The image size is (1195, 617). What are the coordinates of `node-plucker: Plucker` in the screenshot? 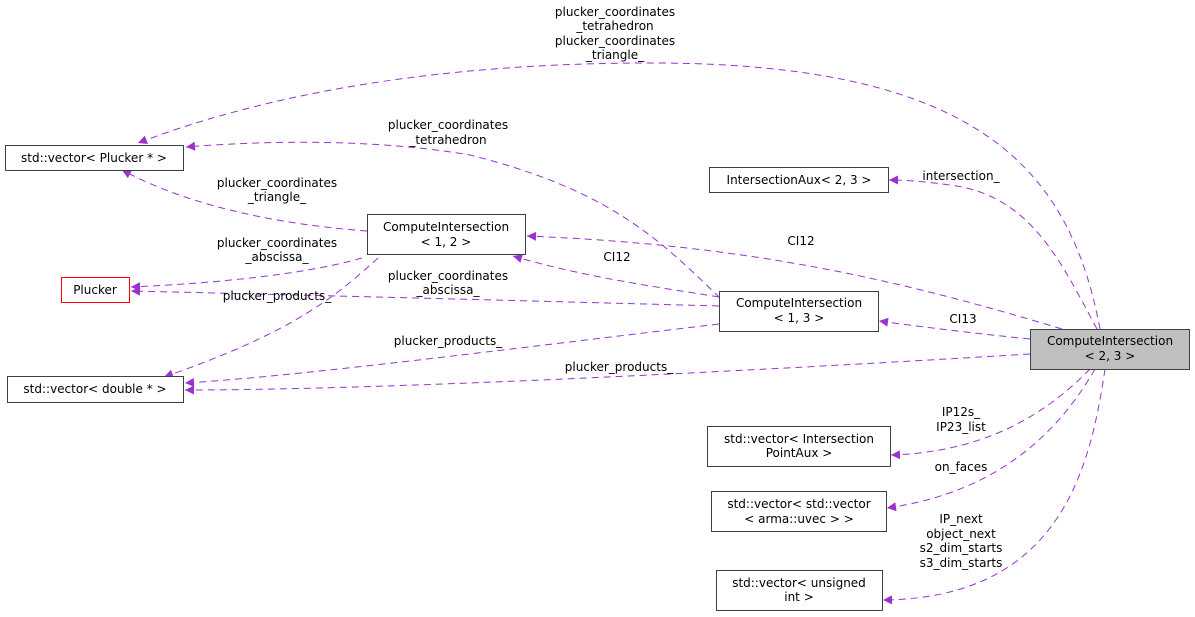 It's located at (95, 290).